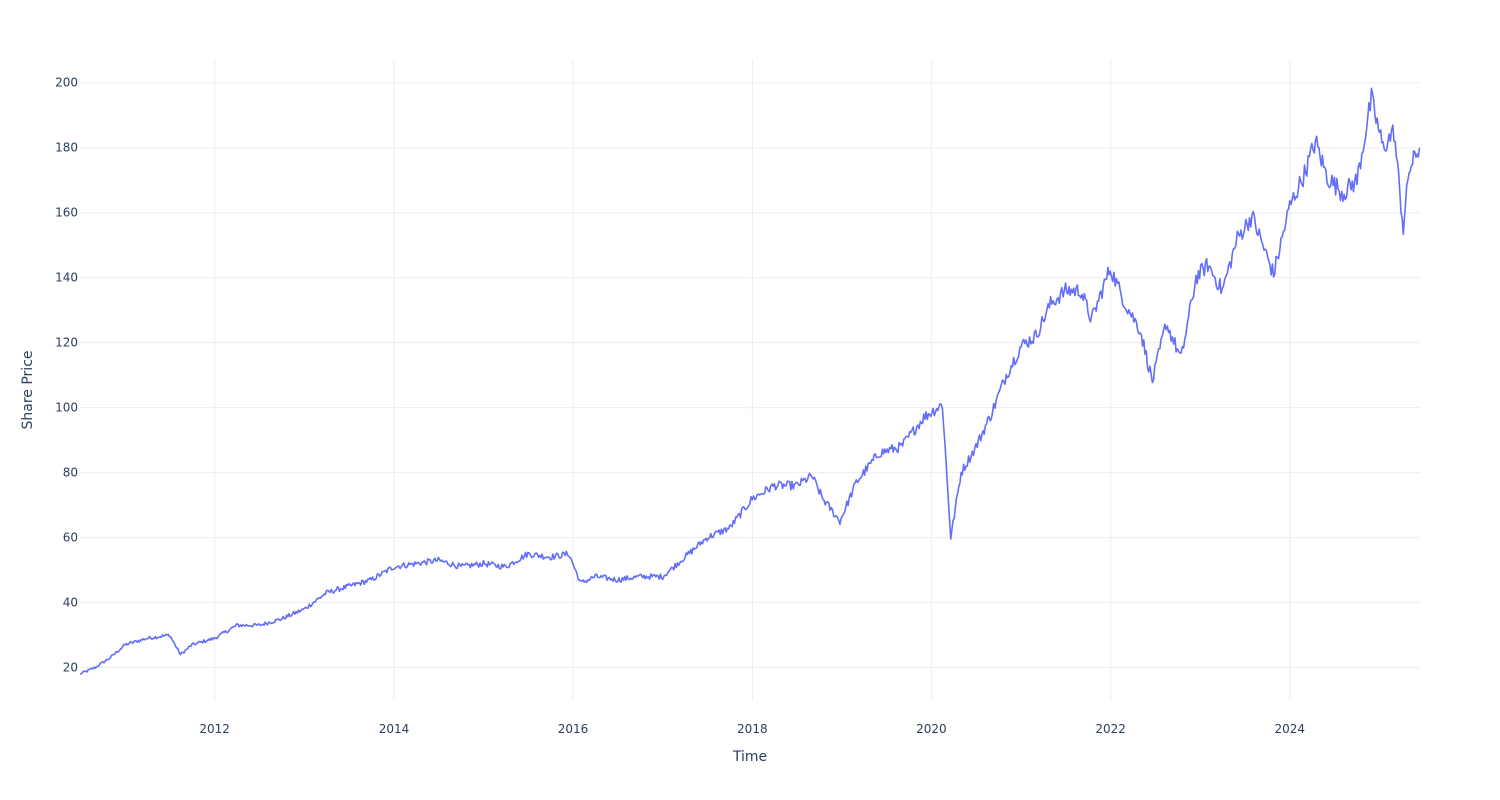 This screenshot has width=1500, height=800. I want to click on y-tick-label: 60, so click(70, 538).